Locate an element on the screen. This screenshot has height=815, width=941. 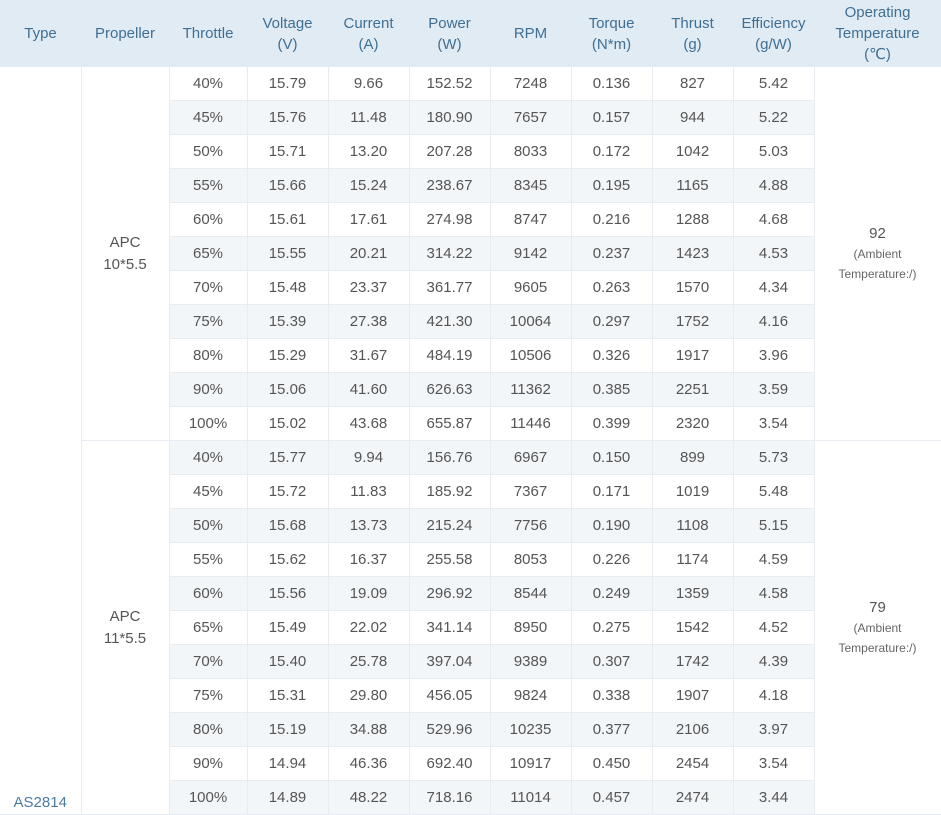
rpm-cell: 7756 is located at coordinates (531, 525).